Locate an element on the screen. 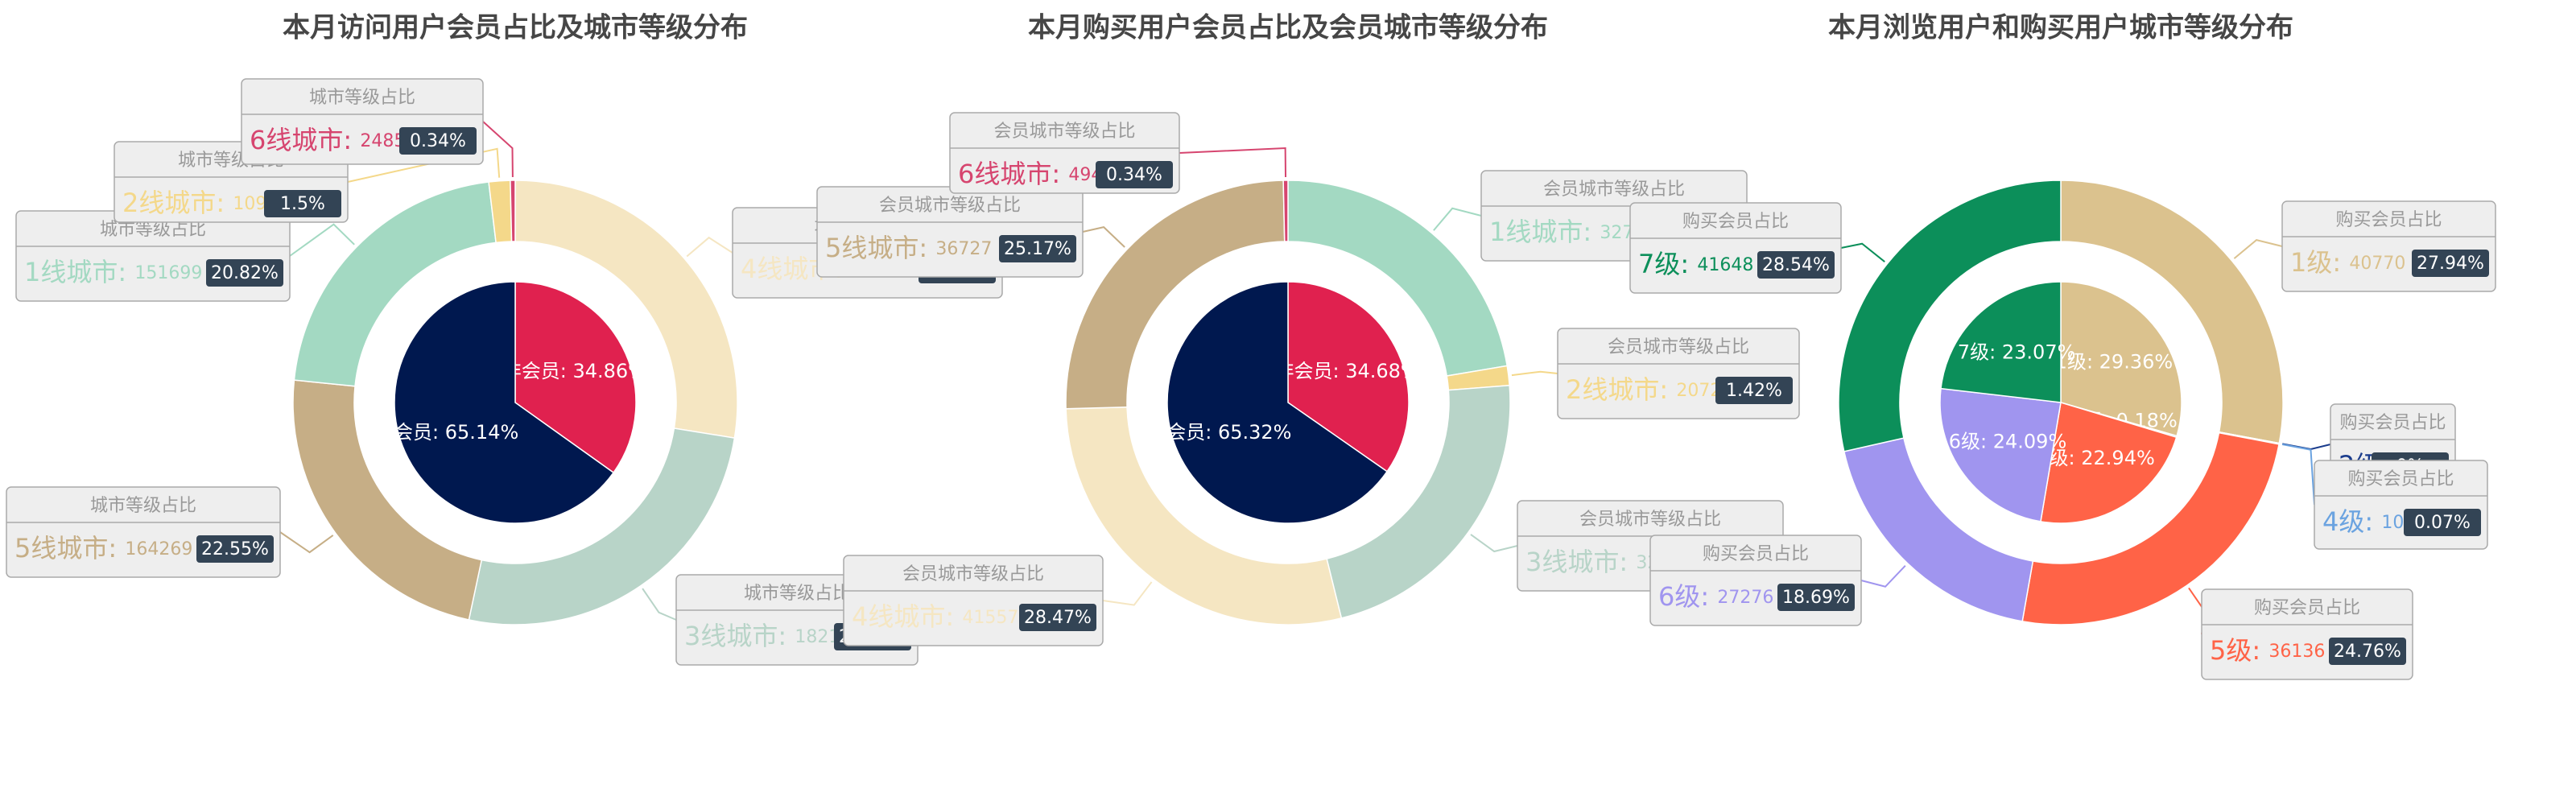  callout-value: 151699 is located at coordinates (168, 273).